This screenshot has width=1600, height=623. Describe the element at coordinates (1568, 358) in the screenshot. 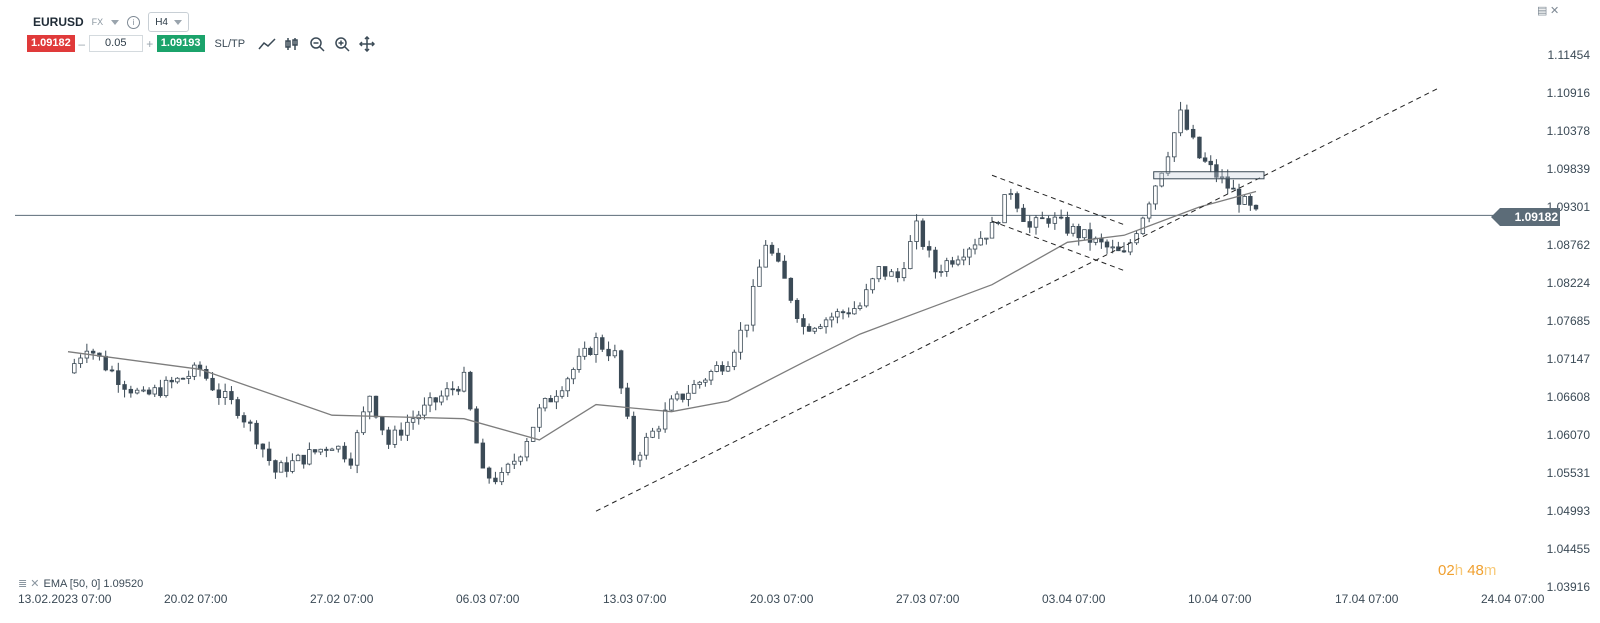

I see `price-tick-label: 1.07147` at that location.